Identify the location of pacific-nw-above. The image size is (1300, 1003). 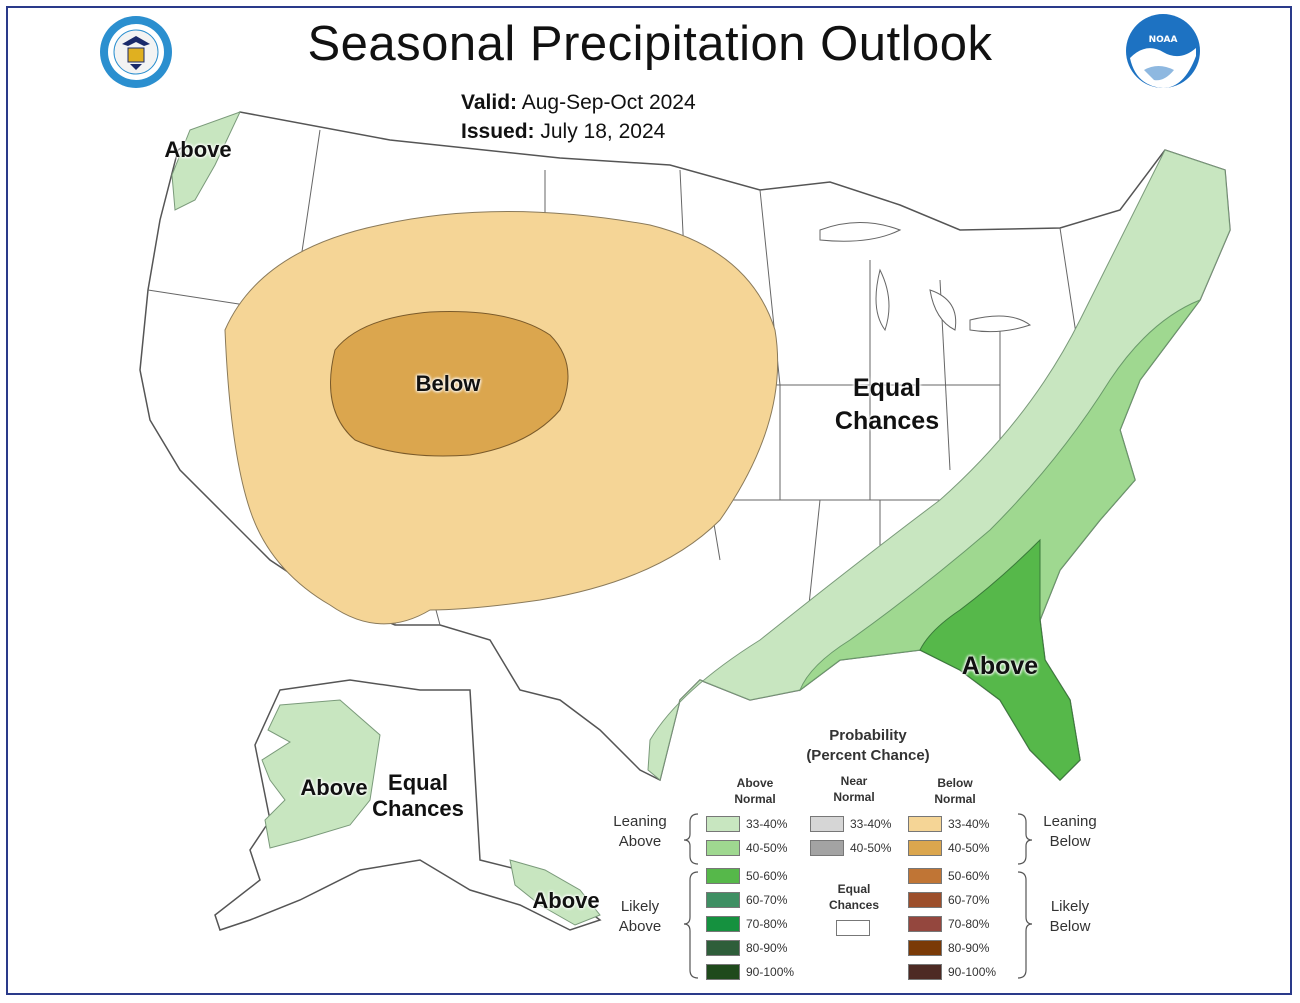
(206, 161).